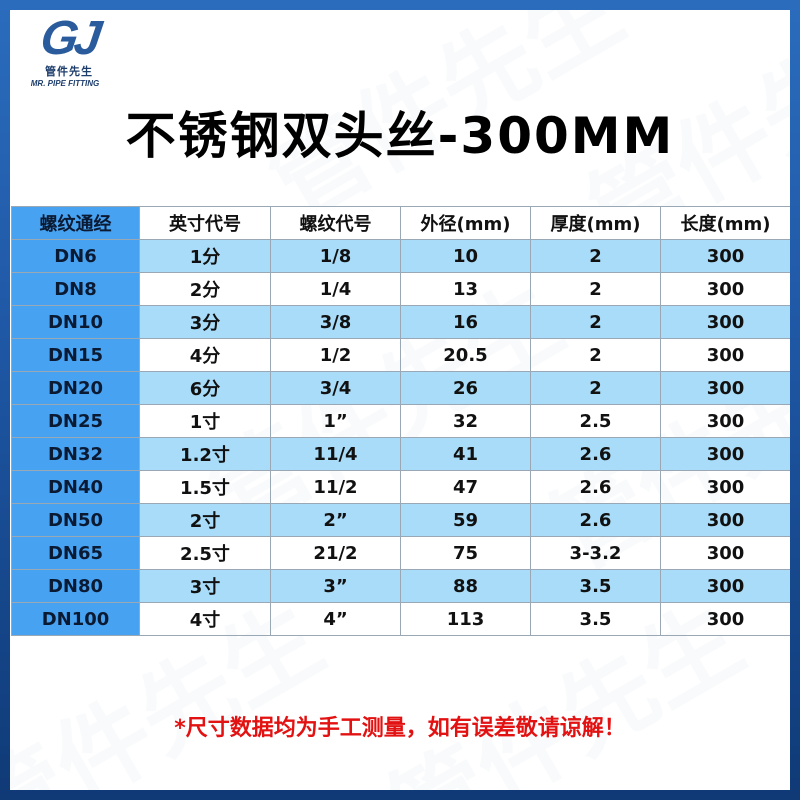  Describe the element at coordinates (465, 388) in the screenshot. I see `cell-od: 26` at that location.